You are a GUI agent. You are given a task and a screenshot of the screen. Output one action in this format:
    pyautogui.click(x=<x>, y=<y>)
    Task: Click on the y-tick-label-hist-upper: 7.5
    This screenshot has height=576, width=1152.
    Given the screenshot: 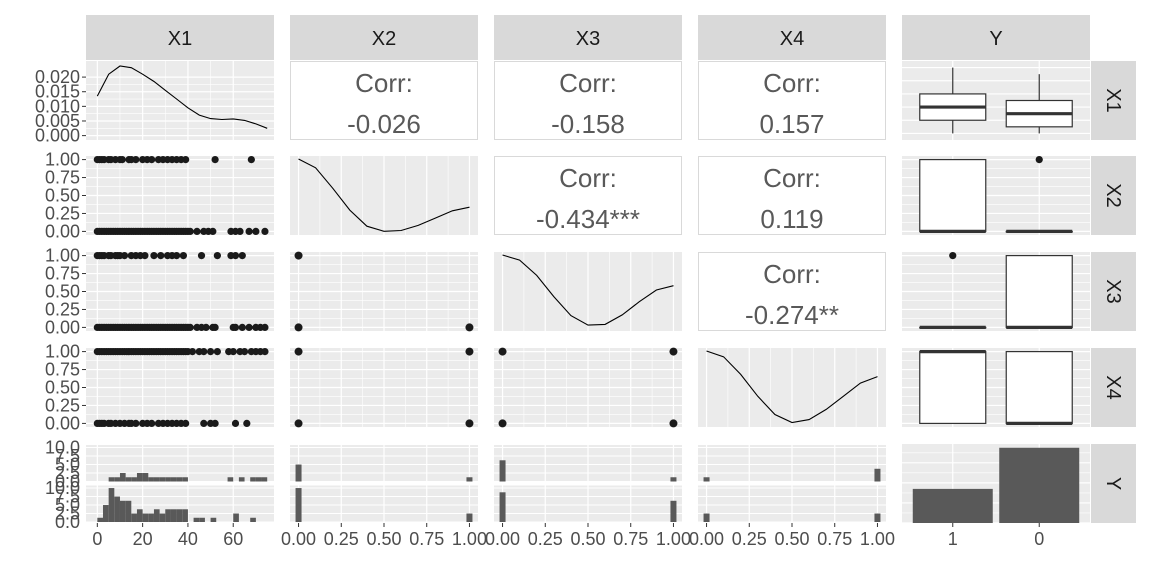 What is the action you would take?
    pyautogui.click(x=67, y=456)
    